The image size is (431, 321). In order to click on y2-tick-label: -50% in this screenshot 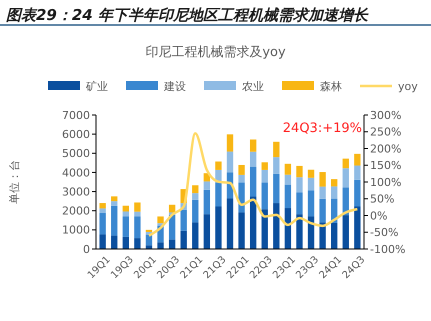, I will do `click(384, 233)`.